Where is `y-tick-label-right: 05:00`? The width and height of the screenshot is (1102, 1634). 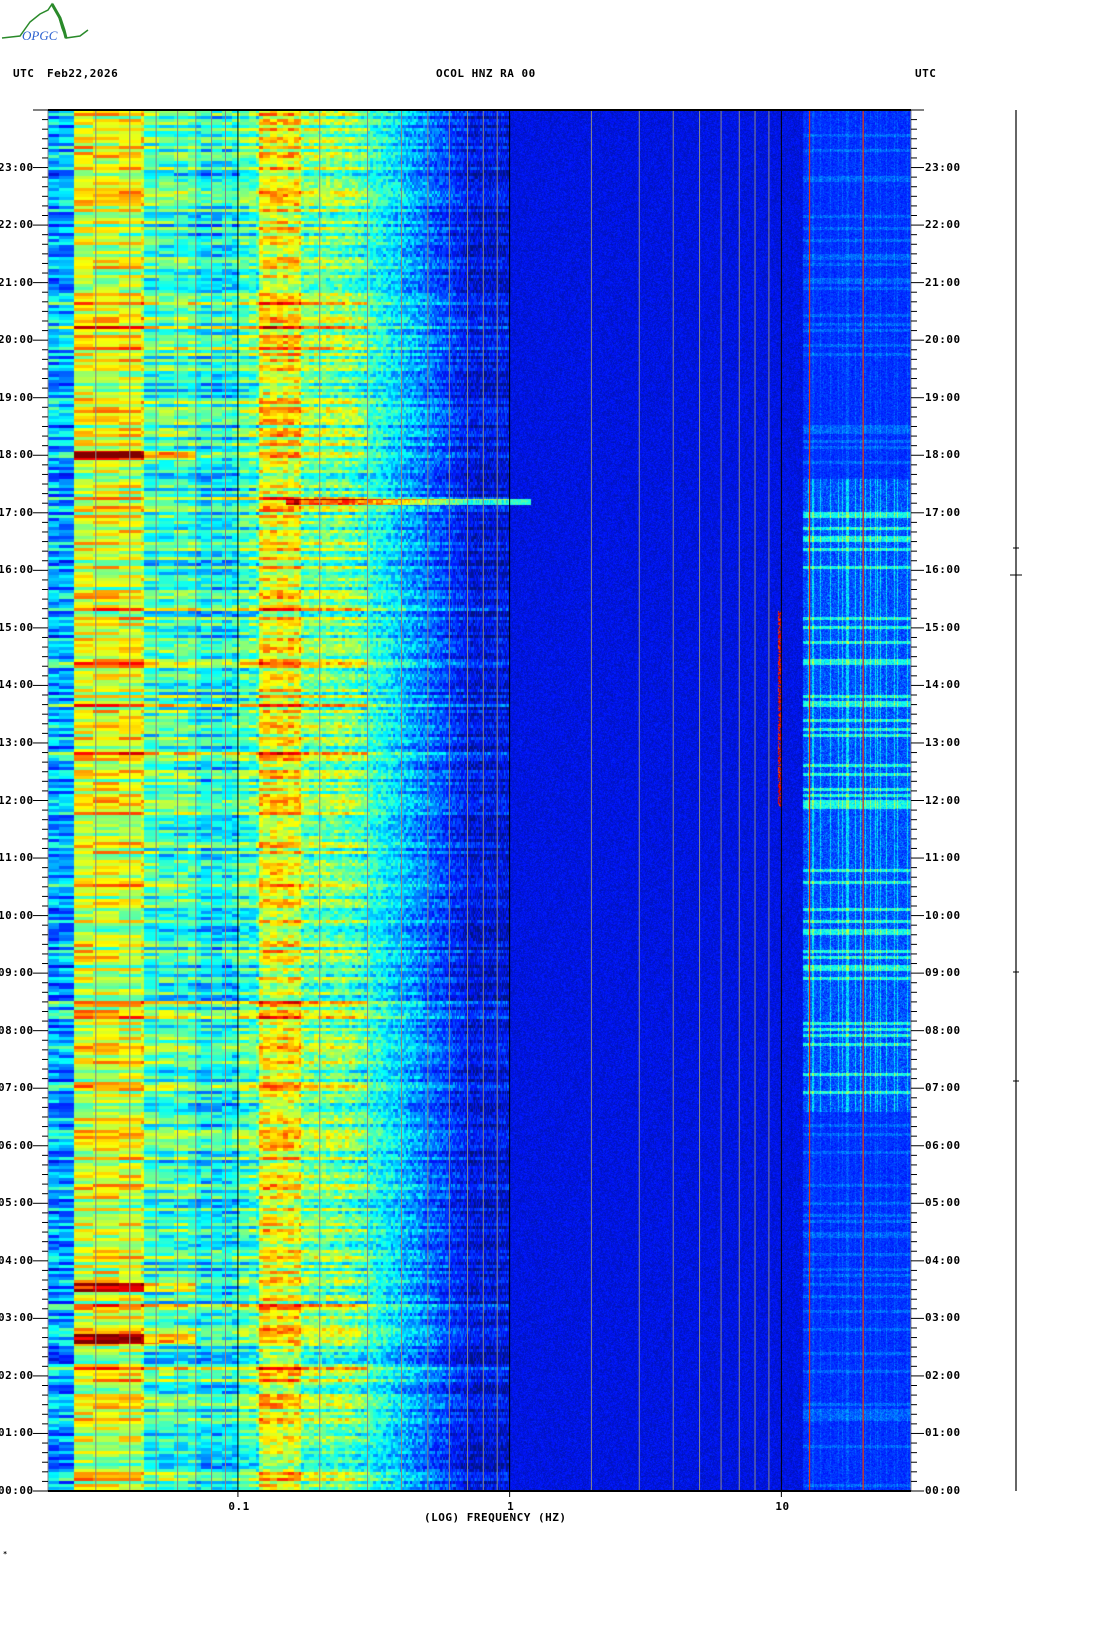
y-tick-label-right: 05:00 is located at coordinates (943, 1203).